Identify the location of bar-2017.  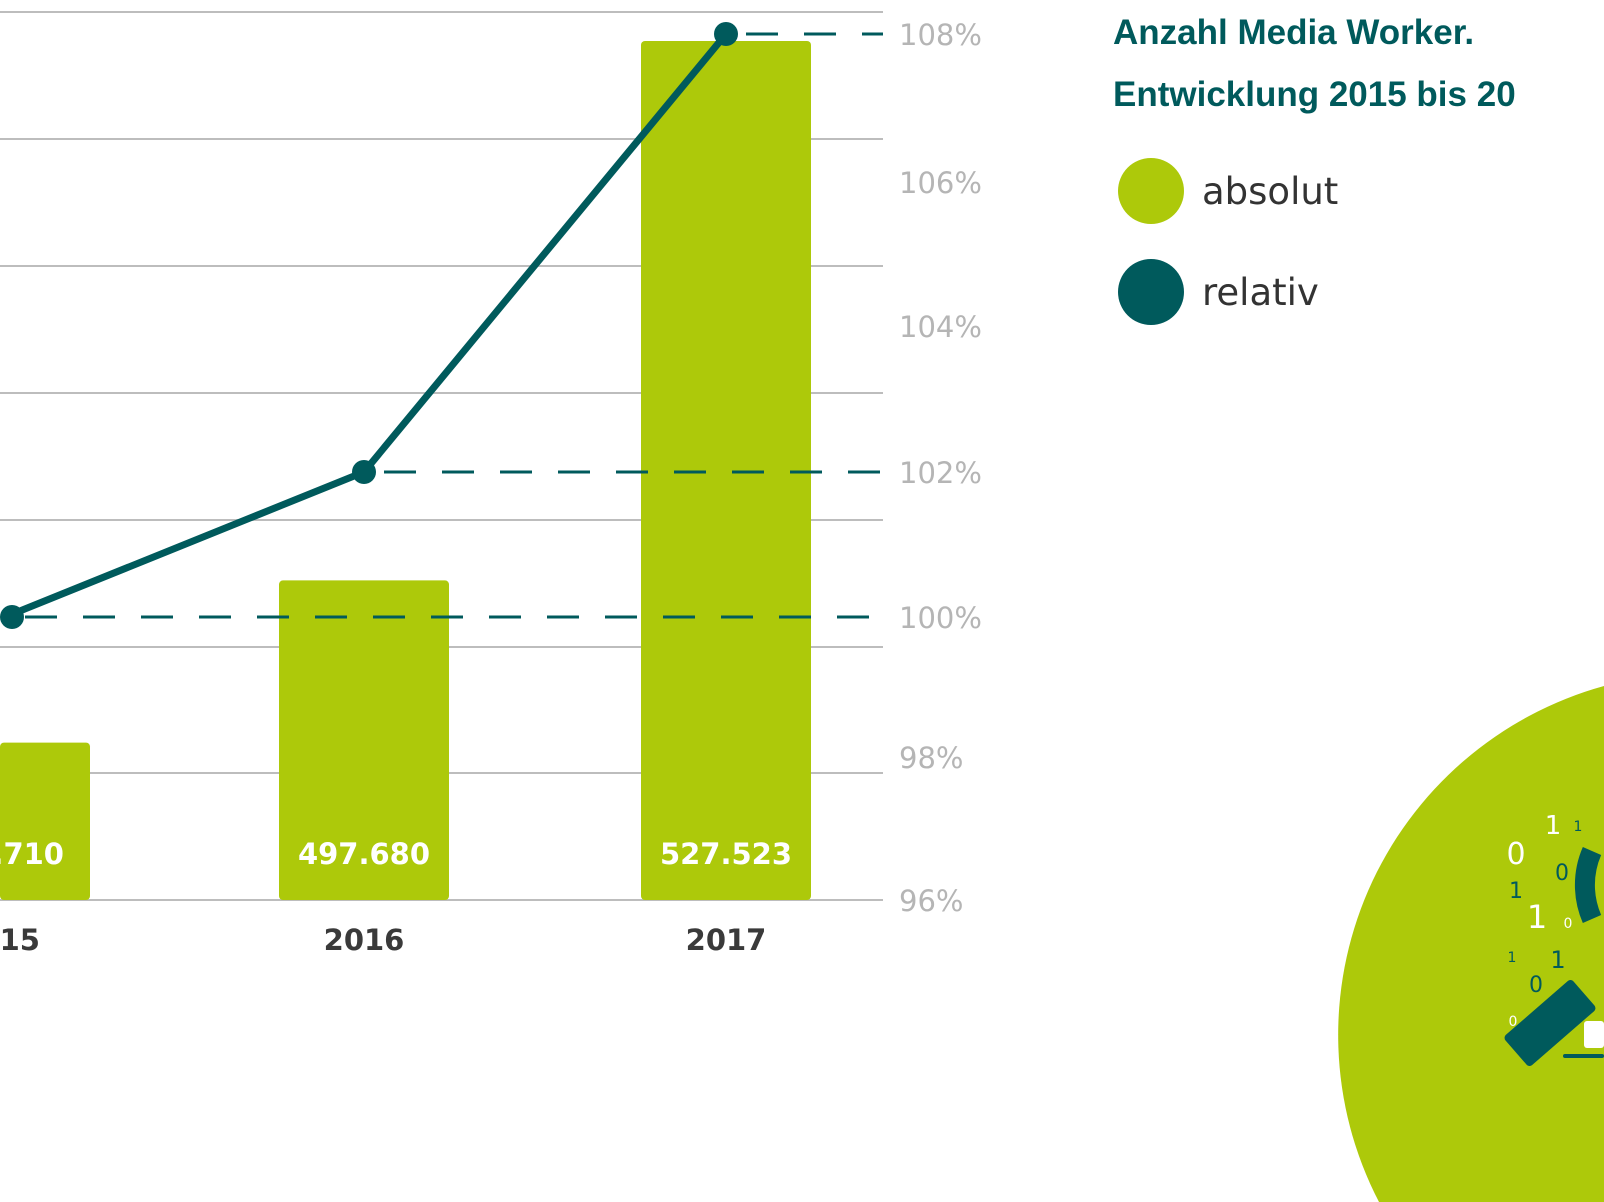
(726, 470).